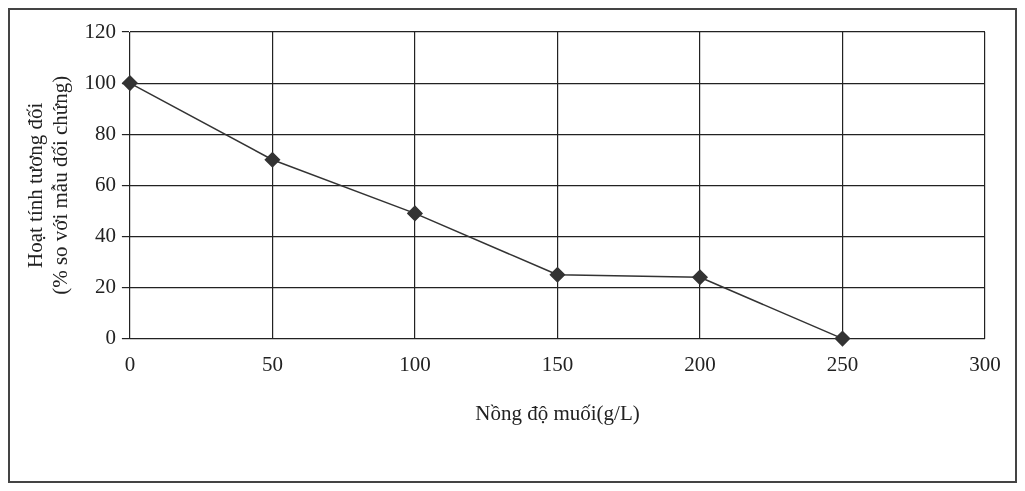  Describe the element at coordinates (100, 30) in the screenshot. I see `y-tick-label: 120` at that location.